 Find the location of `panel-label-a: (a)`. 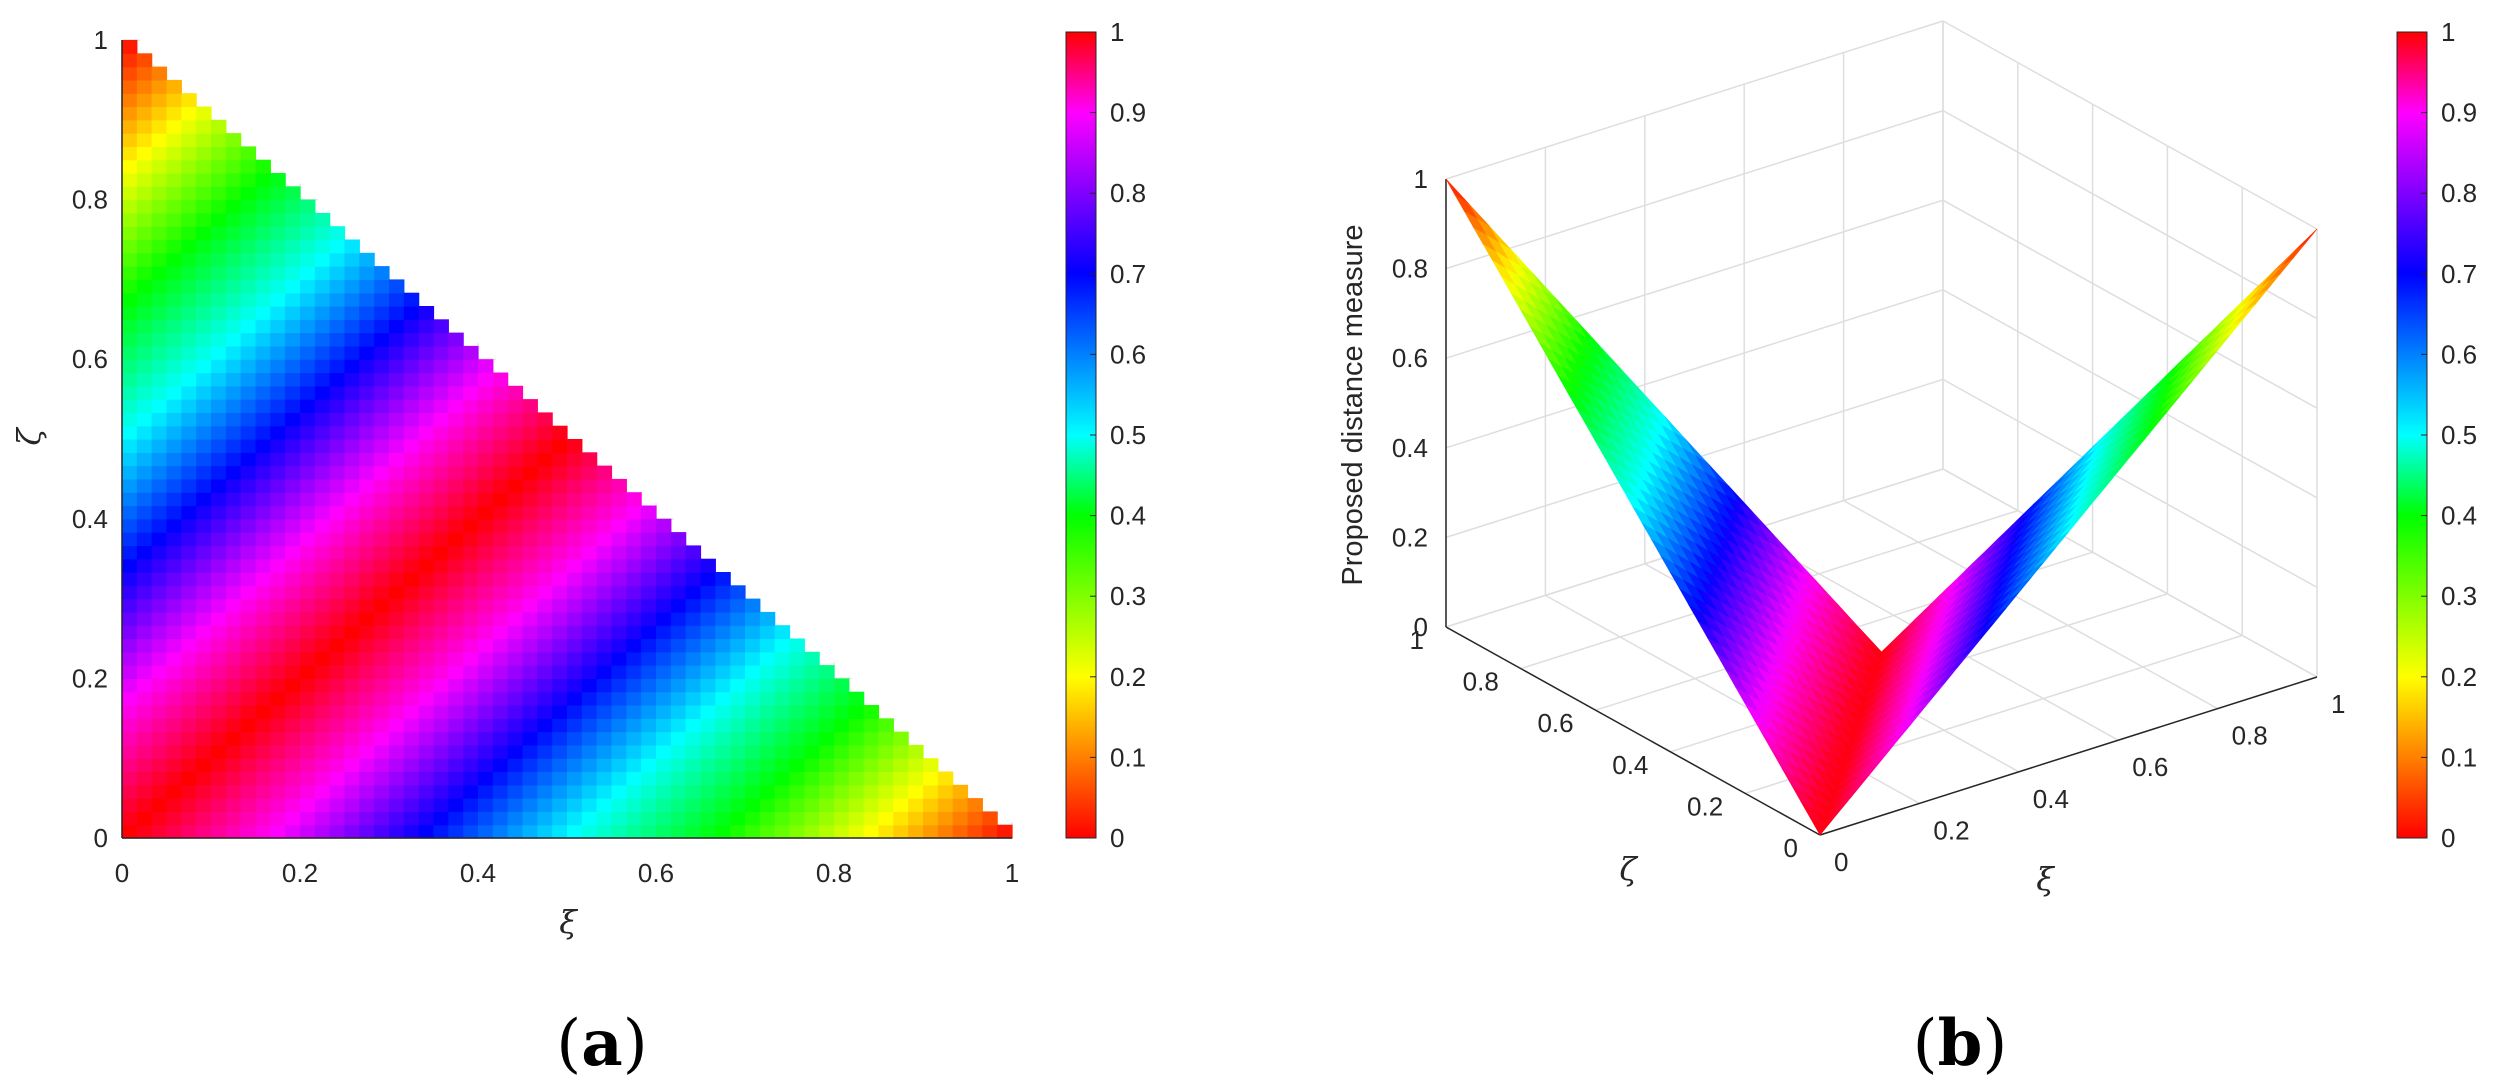

panel-label-a: (a) is located at coordinates (601, 1043).